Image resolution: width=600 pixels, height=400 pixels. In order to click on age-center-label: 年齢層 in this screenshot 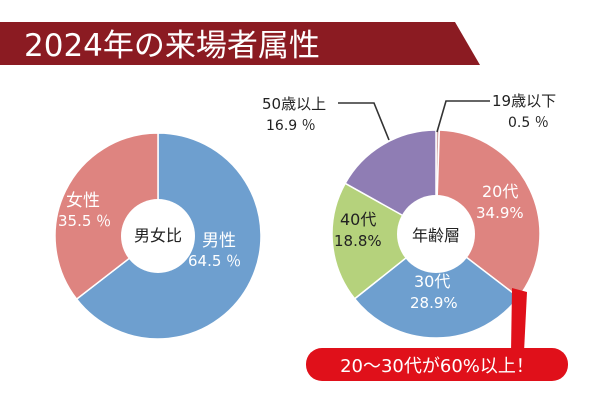, I will do `click(436, 235)`.